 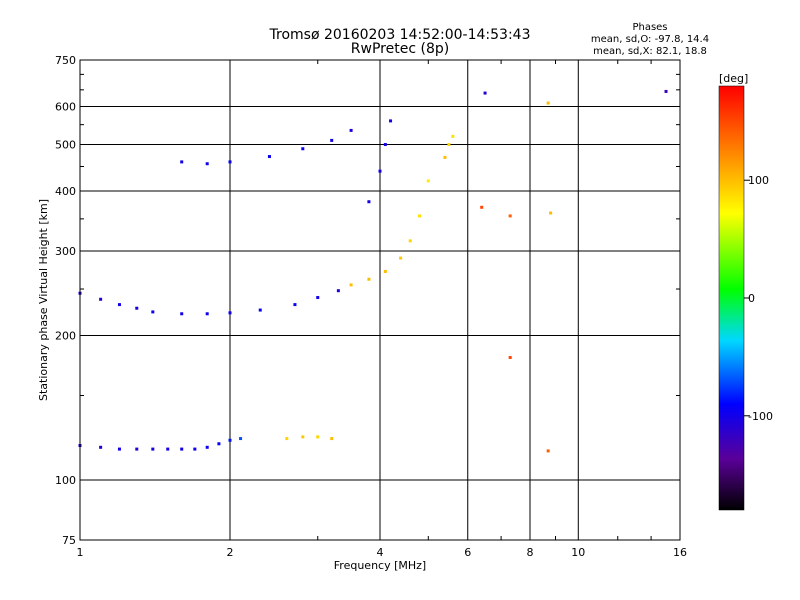 What do you see at coordinates (760, 416) in the screenshot?
I see `colorbar-tick-label: -100` at bounding box center [760, 416].